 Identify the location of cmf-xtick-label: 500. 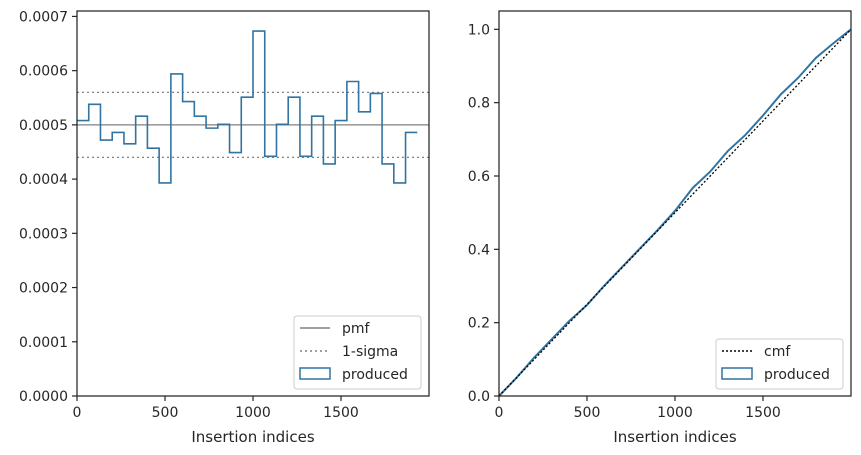
(587, 413).